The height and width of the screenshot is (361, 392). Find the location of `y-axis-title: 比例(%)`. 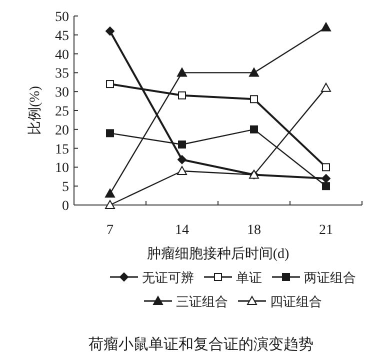

y-axis-title: 比例(%) is located at coordinates (35, 110).